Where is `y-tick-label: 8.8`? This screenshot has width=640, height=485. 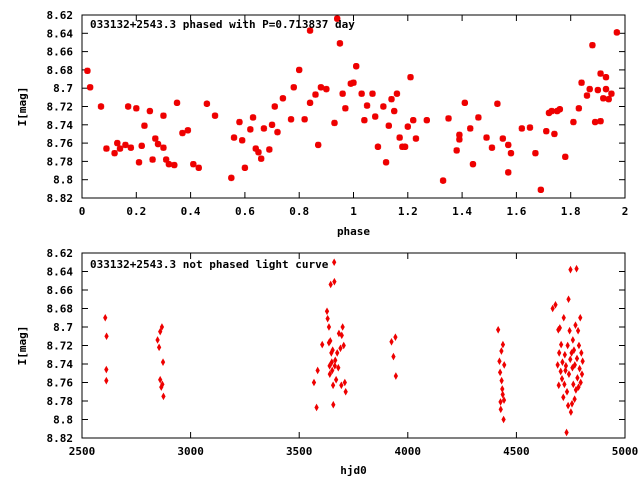
y-tick-label: 8.8 is located at coordinates (63, 180).